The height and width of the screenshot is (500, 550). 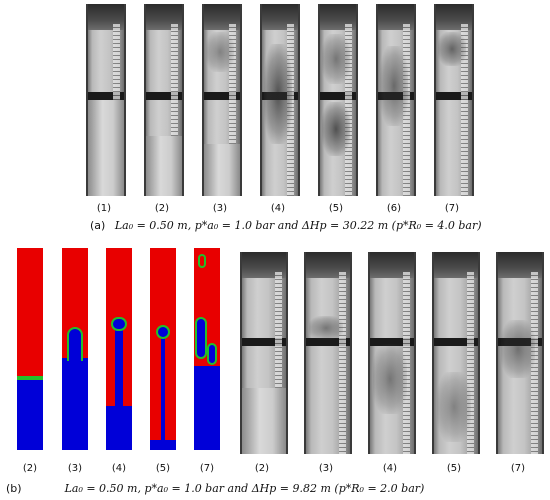 I want to click on sim-frame-b3, so click(x=75, y=349).